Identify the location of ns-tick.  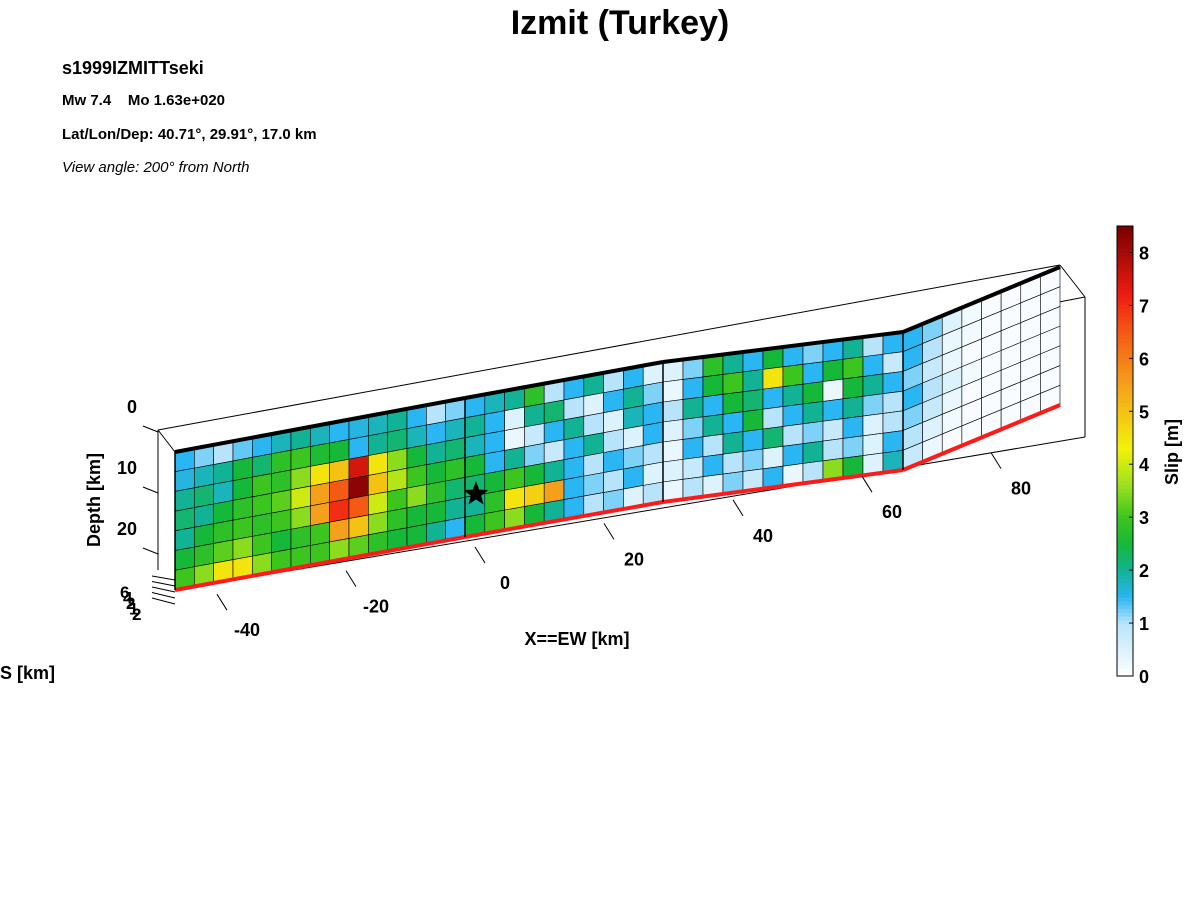
(163, 578).